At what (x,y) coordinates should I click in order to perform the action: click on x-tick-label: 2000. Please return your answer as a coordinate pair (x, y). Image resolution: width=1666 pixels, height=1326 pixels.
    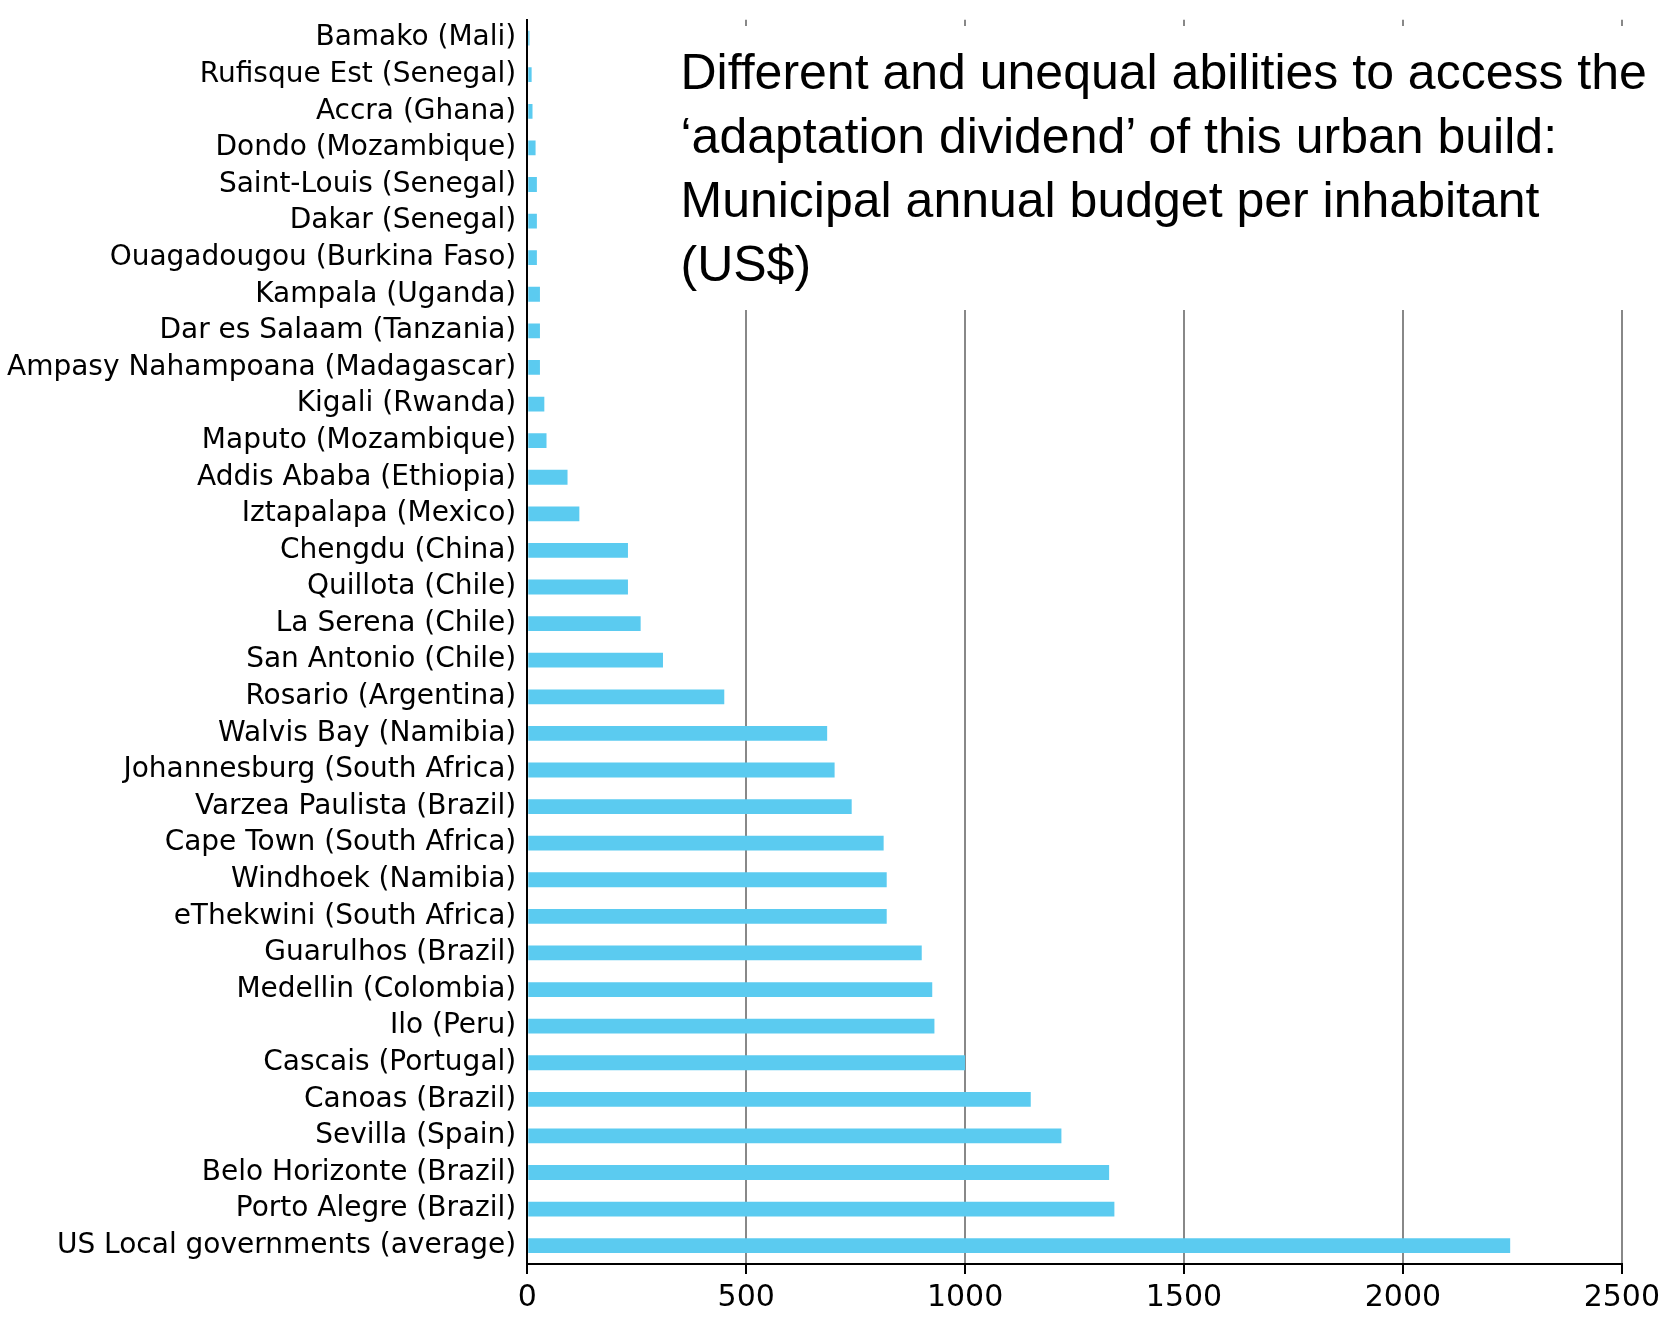
    Looking at the image, I should click on (1403, 1295).